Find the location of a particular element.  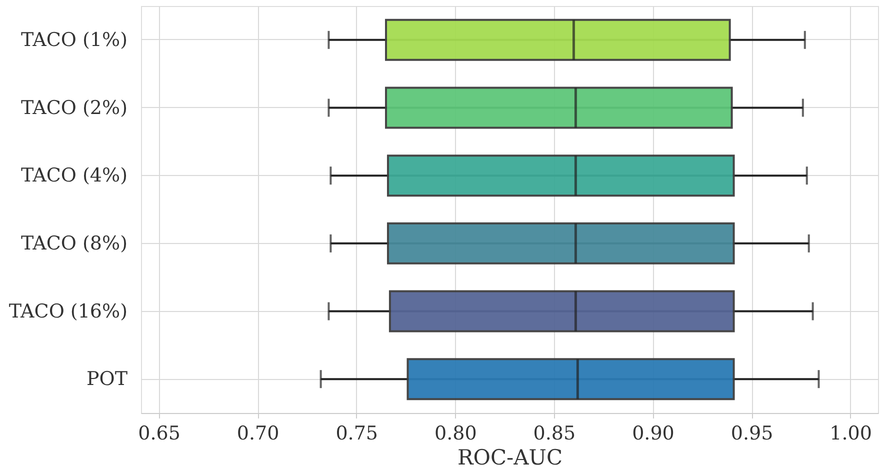

y-tick-label: TACO (8%) is located at coordinates (74, 243).